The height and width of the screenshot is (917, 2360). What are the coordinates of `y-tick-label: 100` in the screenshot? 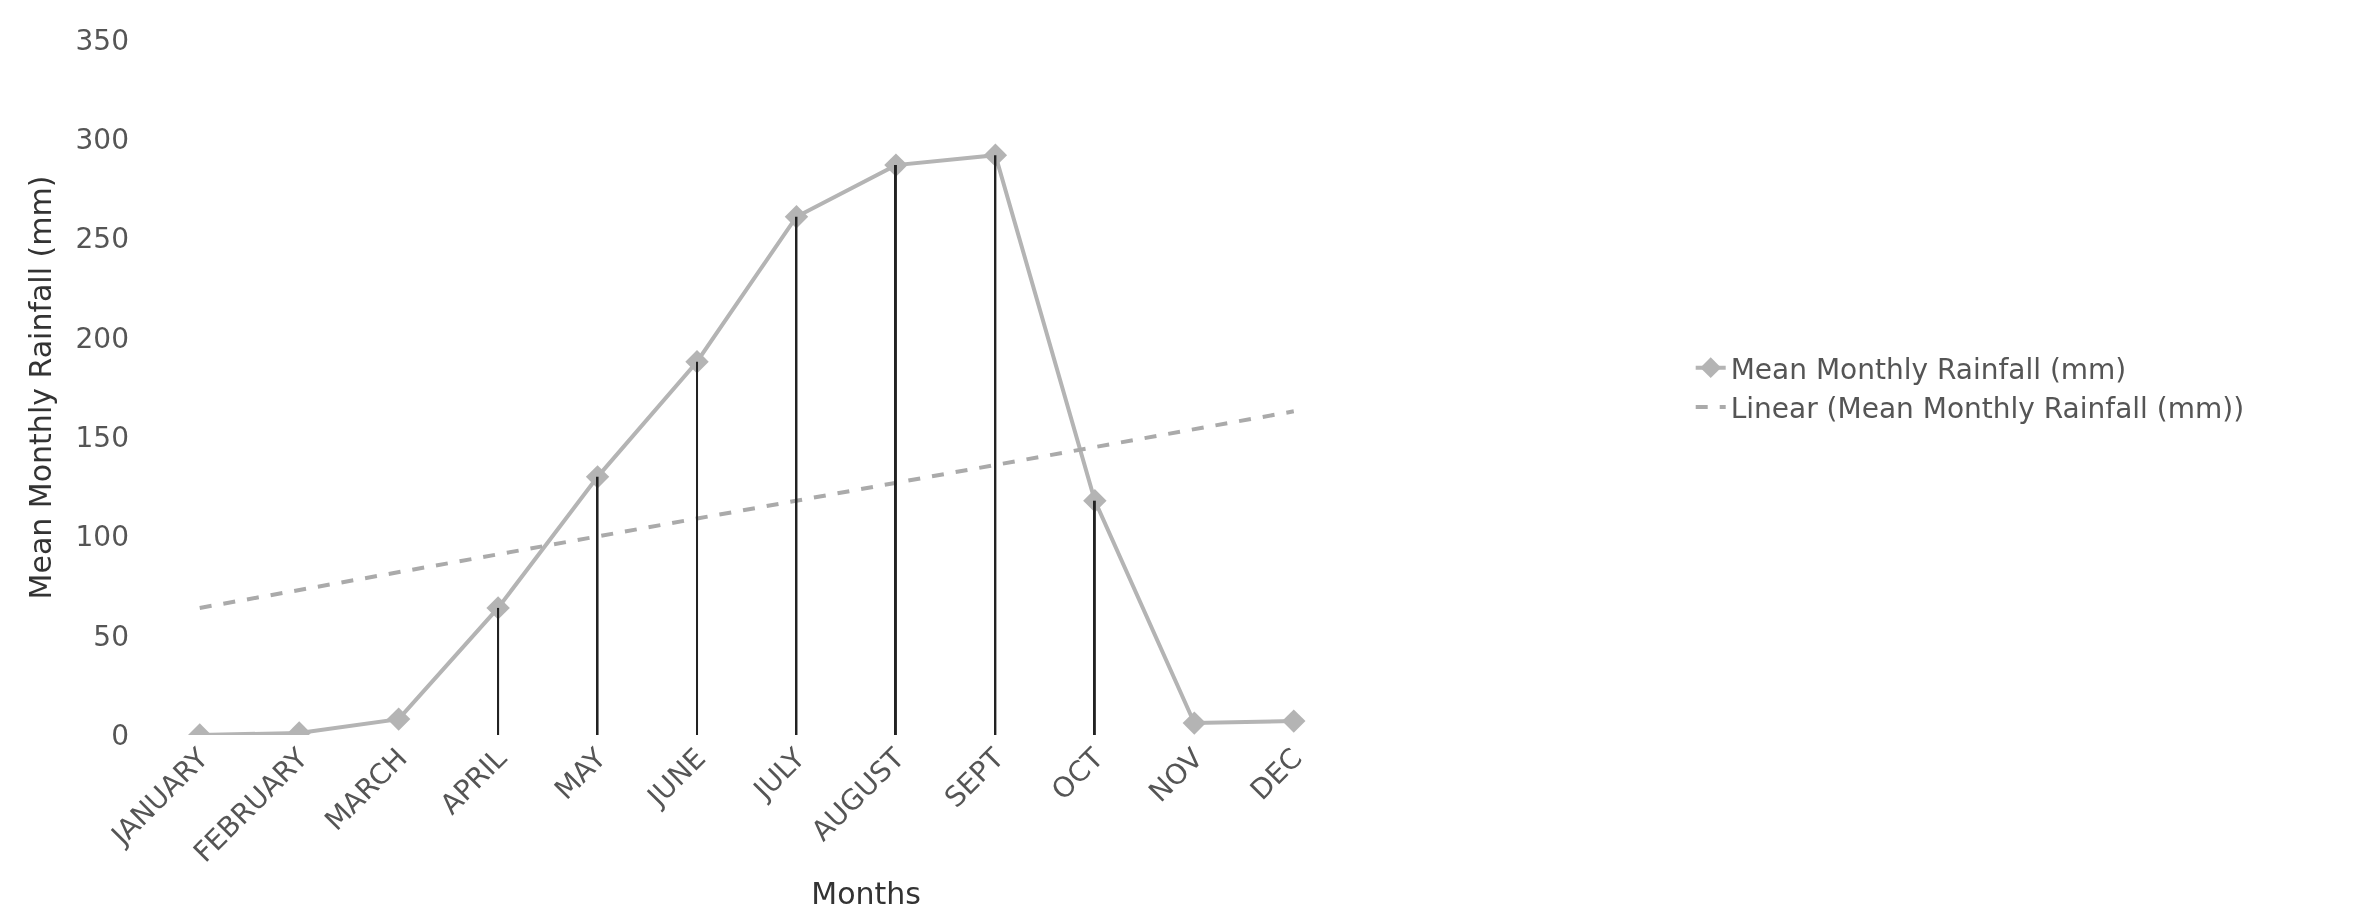 It's located at (102, 537).